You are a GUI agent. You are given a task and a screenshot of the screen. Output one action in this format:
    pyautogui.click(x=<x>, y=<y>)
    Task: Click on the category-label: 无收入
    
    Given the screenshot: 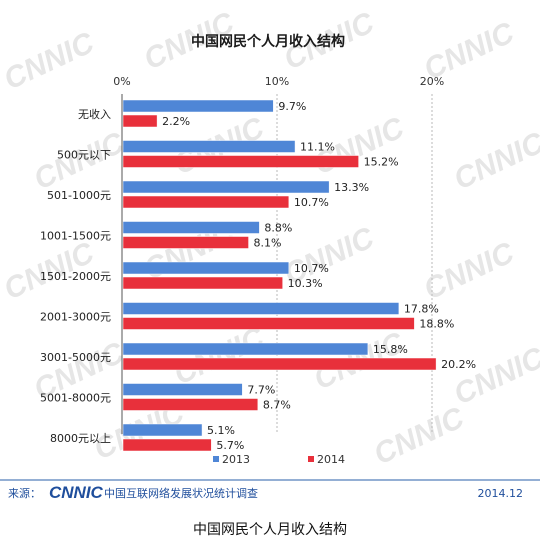 What is the action you would take?
    pyautogui.click(x=94, y=114)
    